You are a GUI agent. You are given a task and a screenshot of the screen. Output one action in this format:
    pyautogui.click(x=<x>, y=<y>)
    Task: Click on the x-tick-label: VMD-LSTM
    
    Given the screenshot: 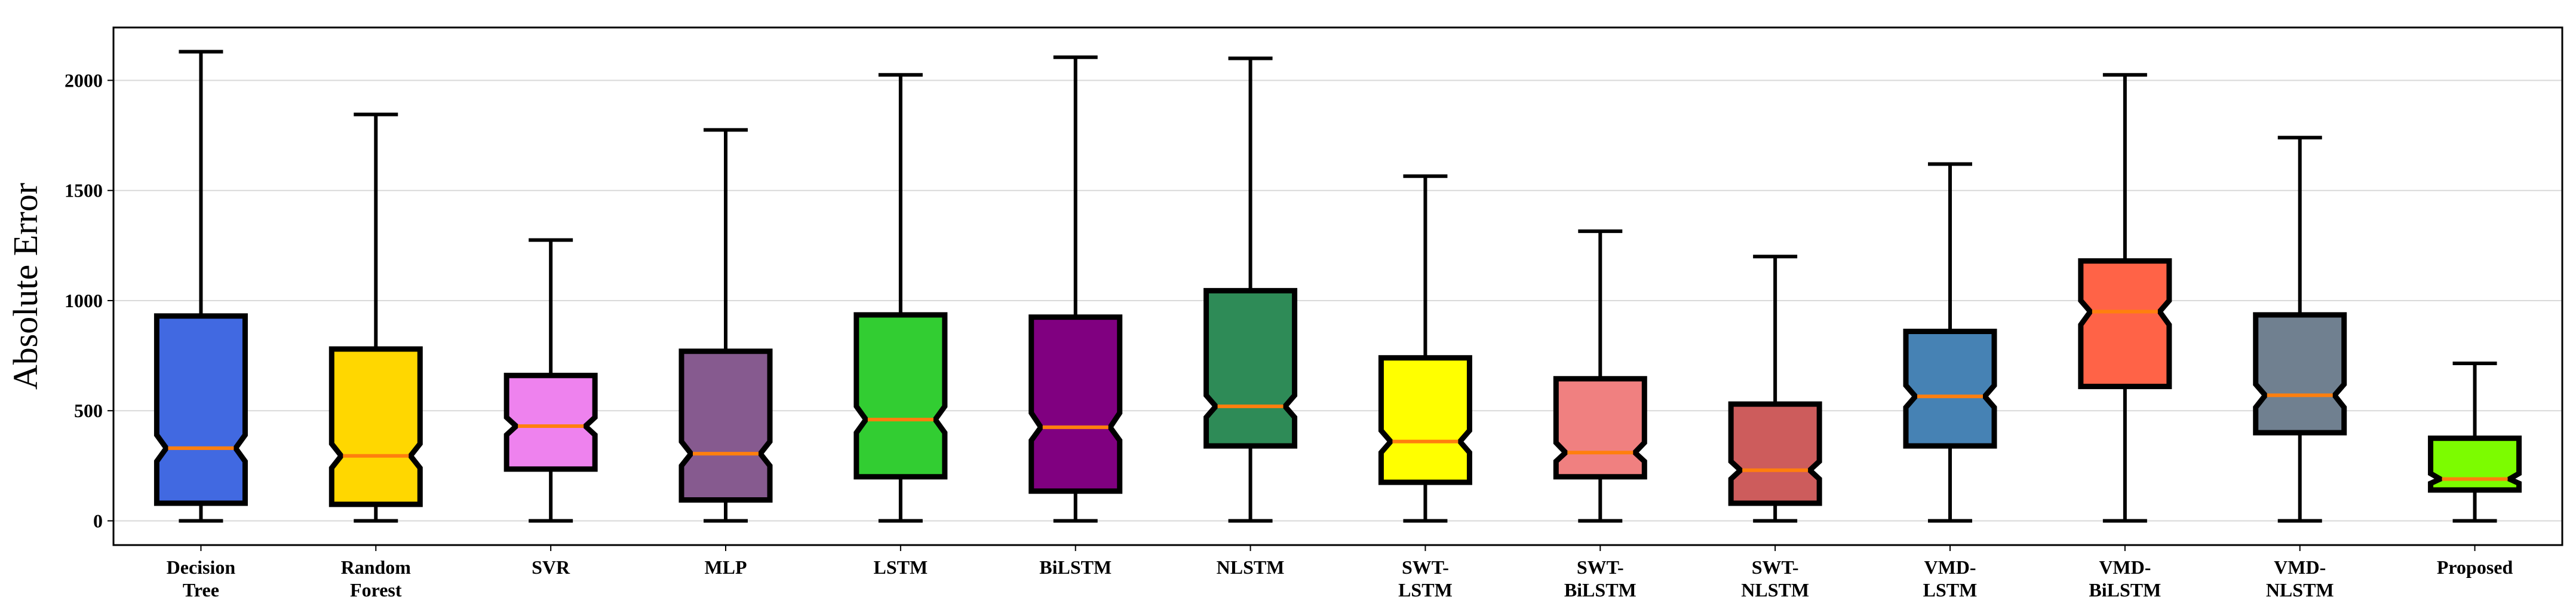 What is the action you would take?
    pyautogui.click(x=1950, y=578)
    